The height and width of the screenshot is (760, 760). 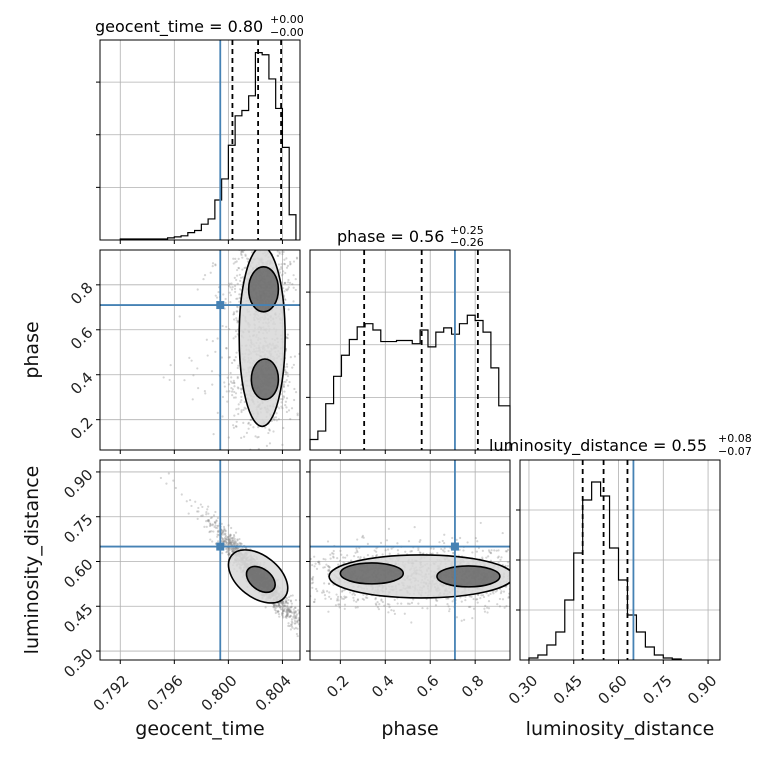 What do you see at coordinates (220, 305) in the screenshot?
I see `truth-marker` at bounding box center [220, 305].